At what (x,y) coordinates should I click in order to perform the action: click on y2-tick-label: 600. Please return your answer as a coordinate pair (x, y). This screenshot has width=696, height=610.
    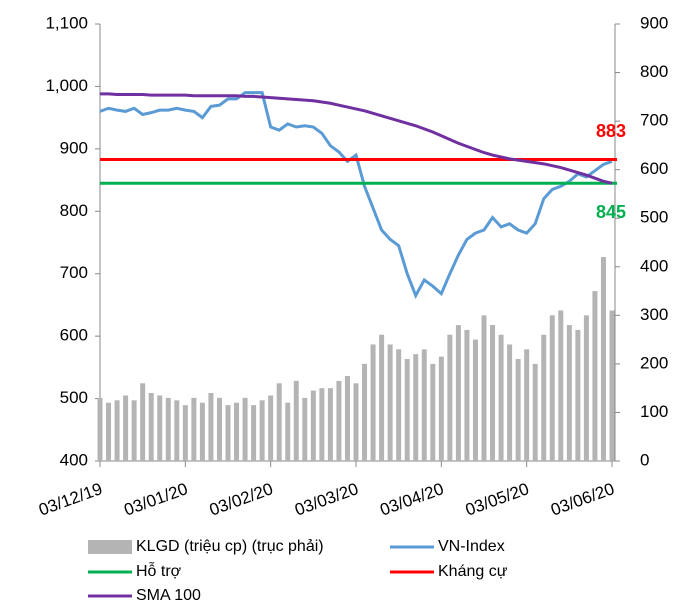
    Looking at the image, I should click on (654, 168).